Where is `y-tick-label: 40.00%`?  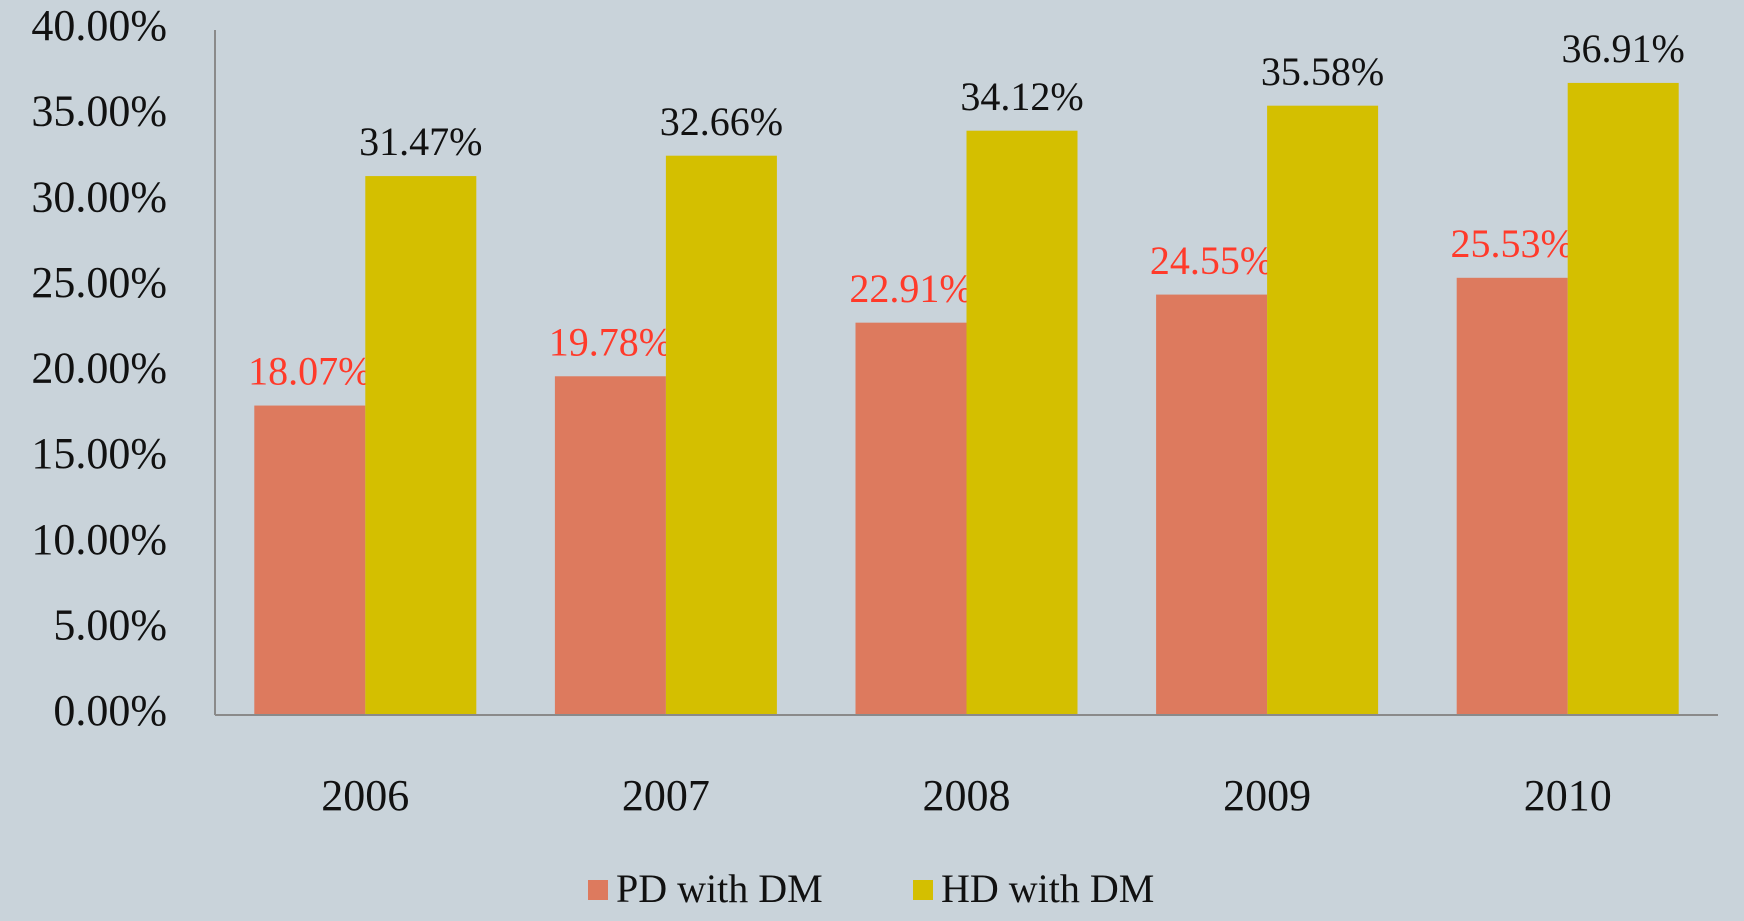
y-tick-label: 40.00% is located at coordinates (99, 25).